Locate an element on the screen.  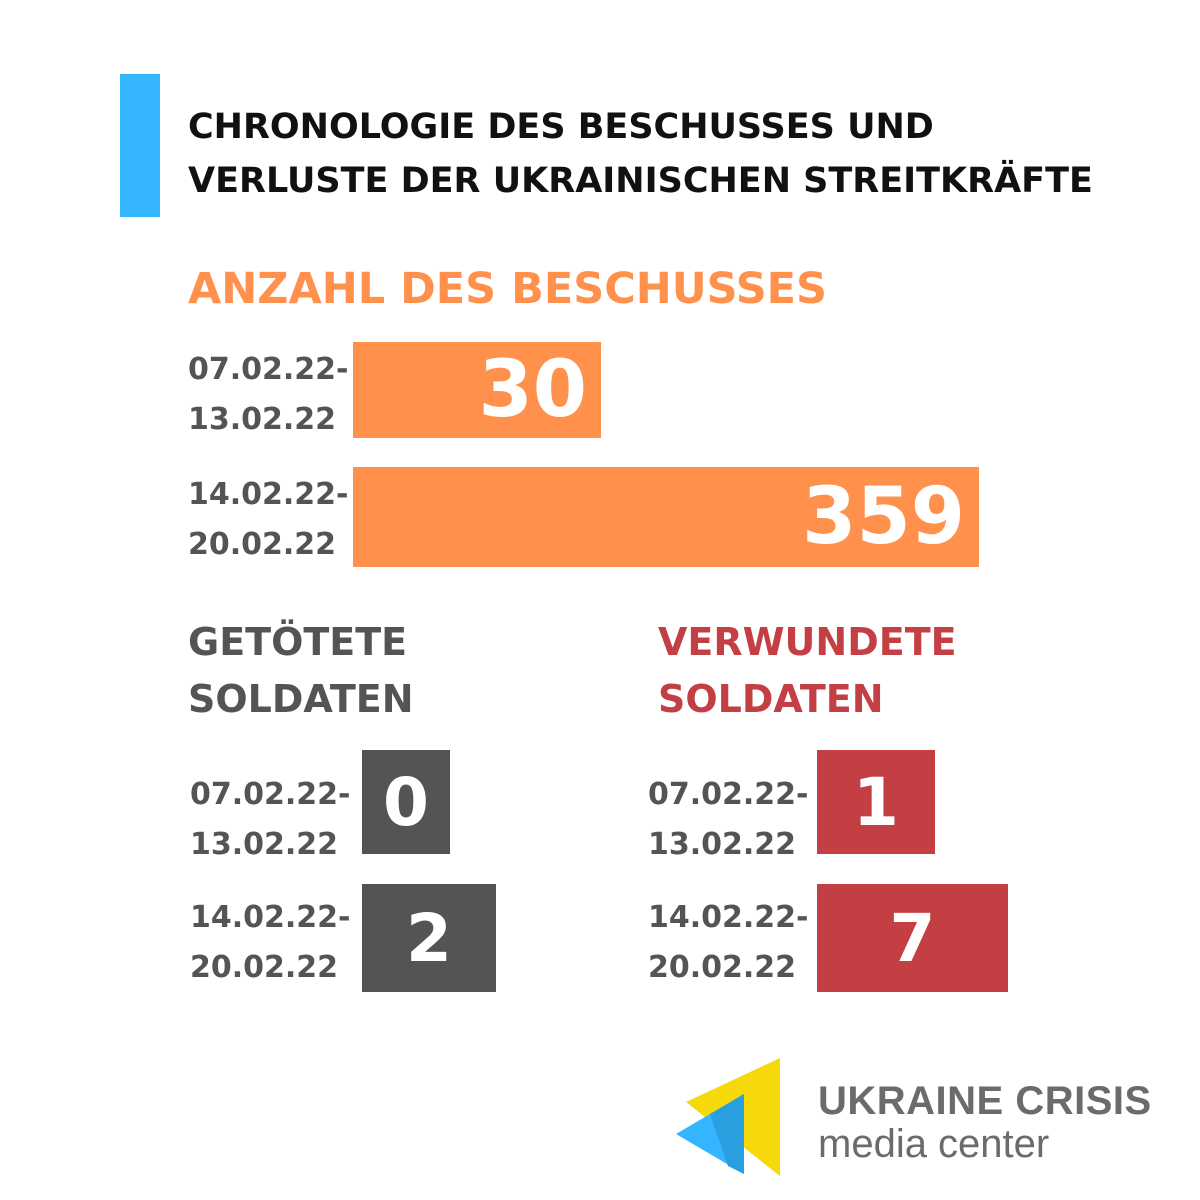
logo-blue-shade is located at coordinates (727, 1134).